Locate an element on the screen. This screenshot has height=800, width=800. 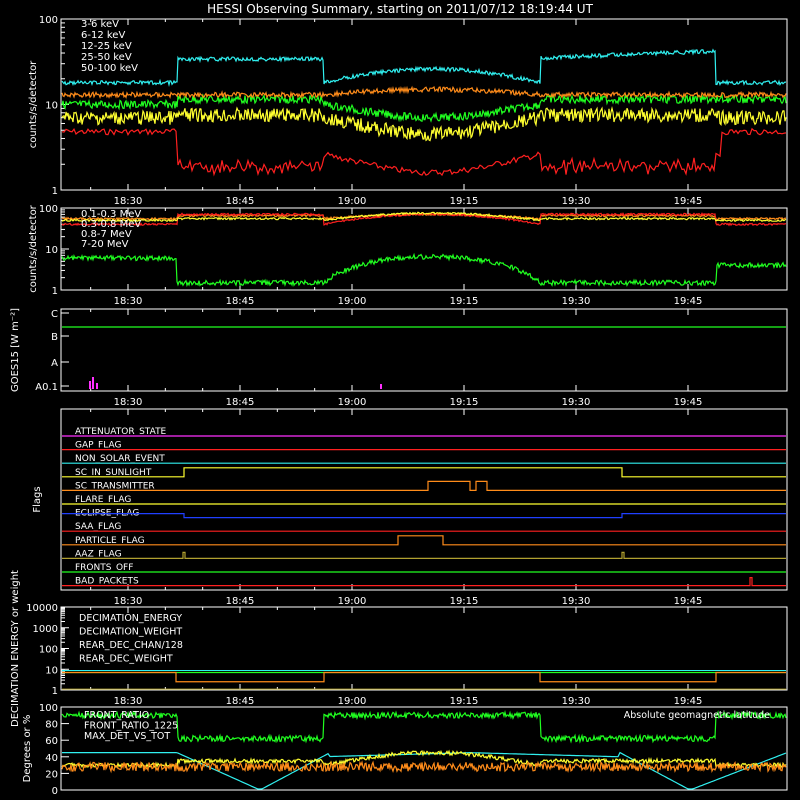
flag-label: AAZ_FLAG is located at coordinates (98, 554).